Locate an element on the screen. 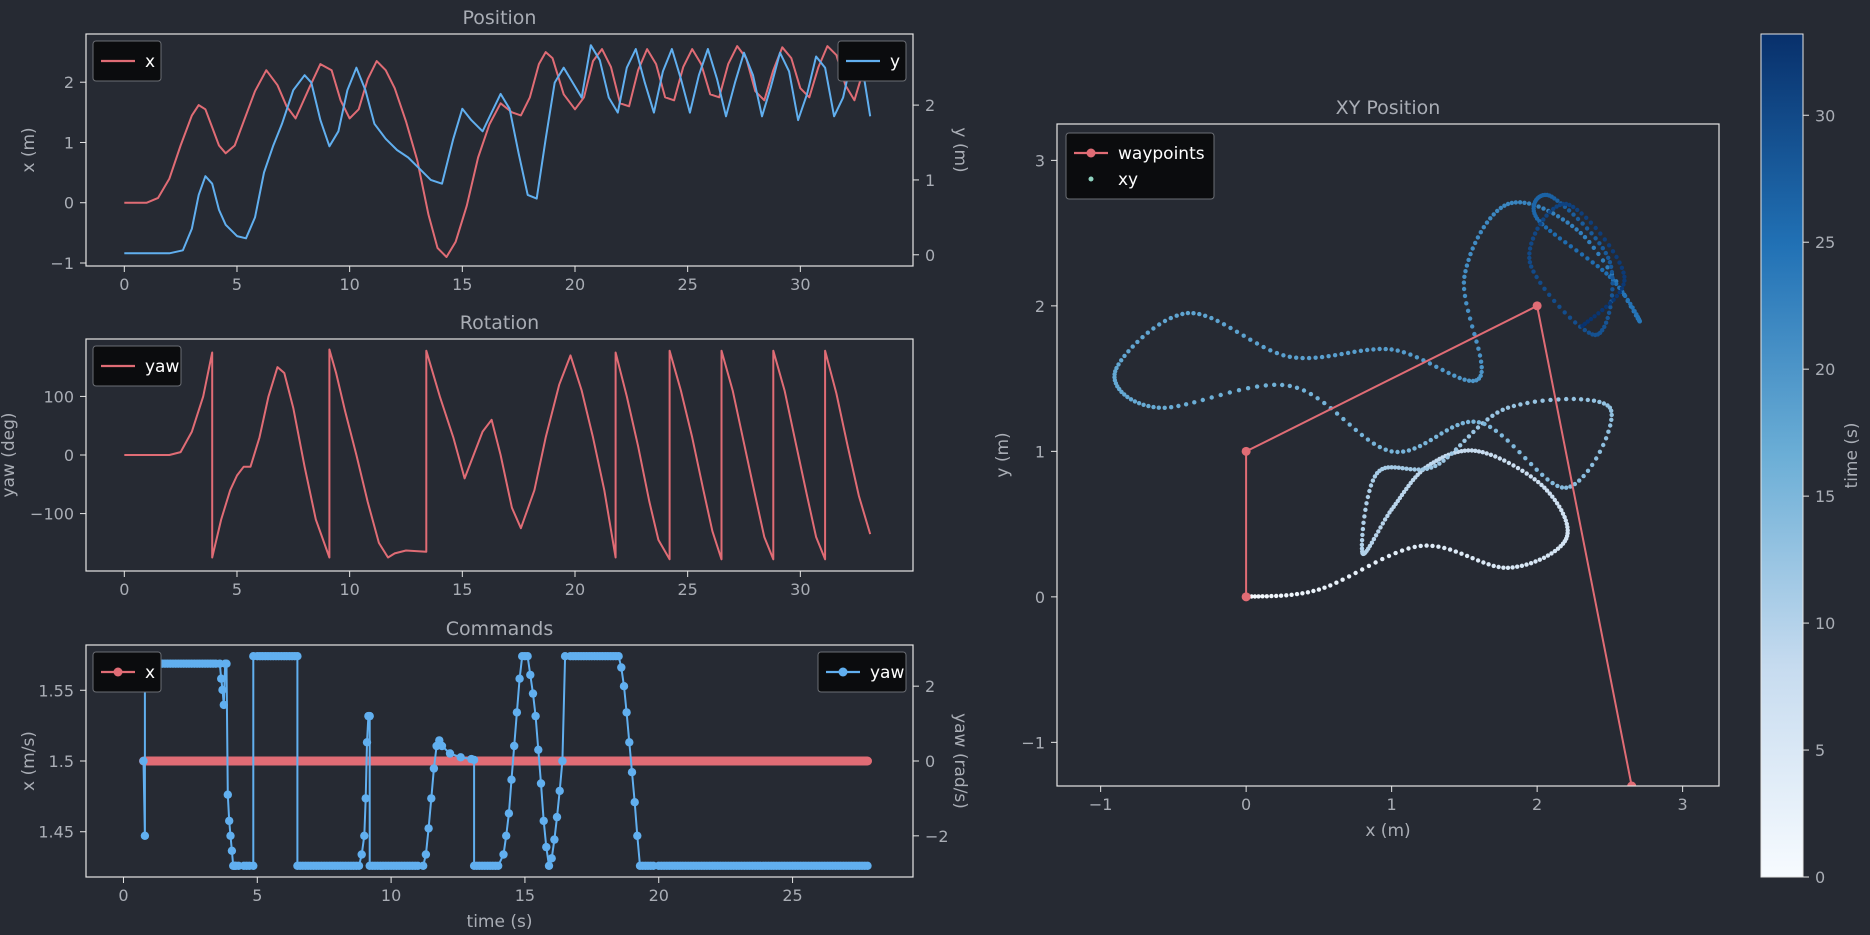 This screenshot has width=1870, height=935. x-tick-label: 30 is located at coordinates (800, 284).